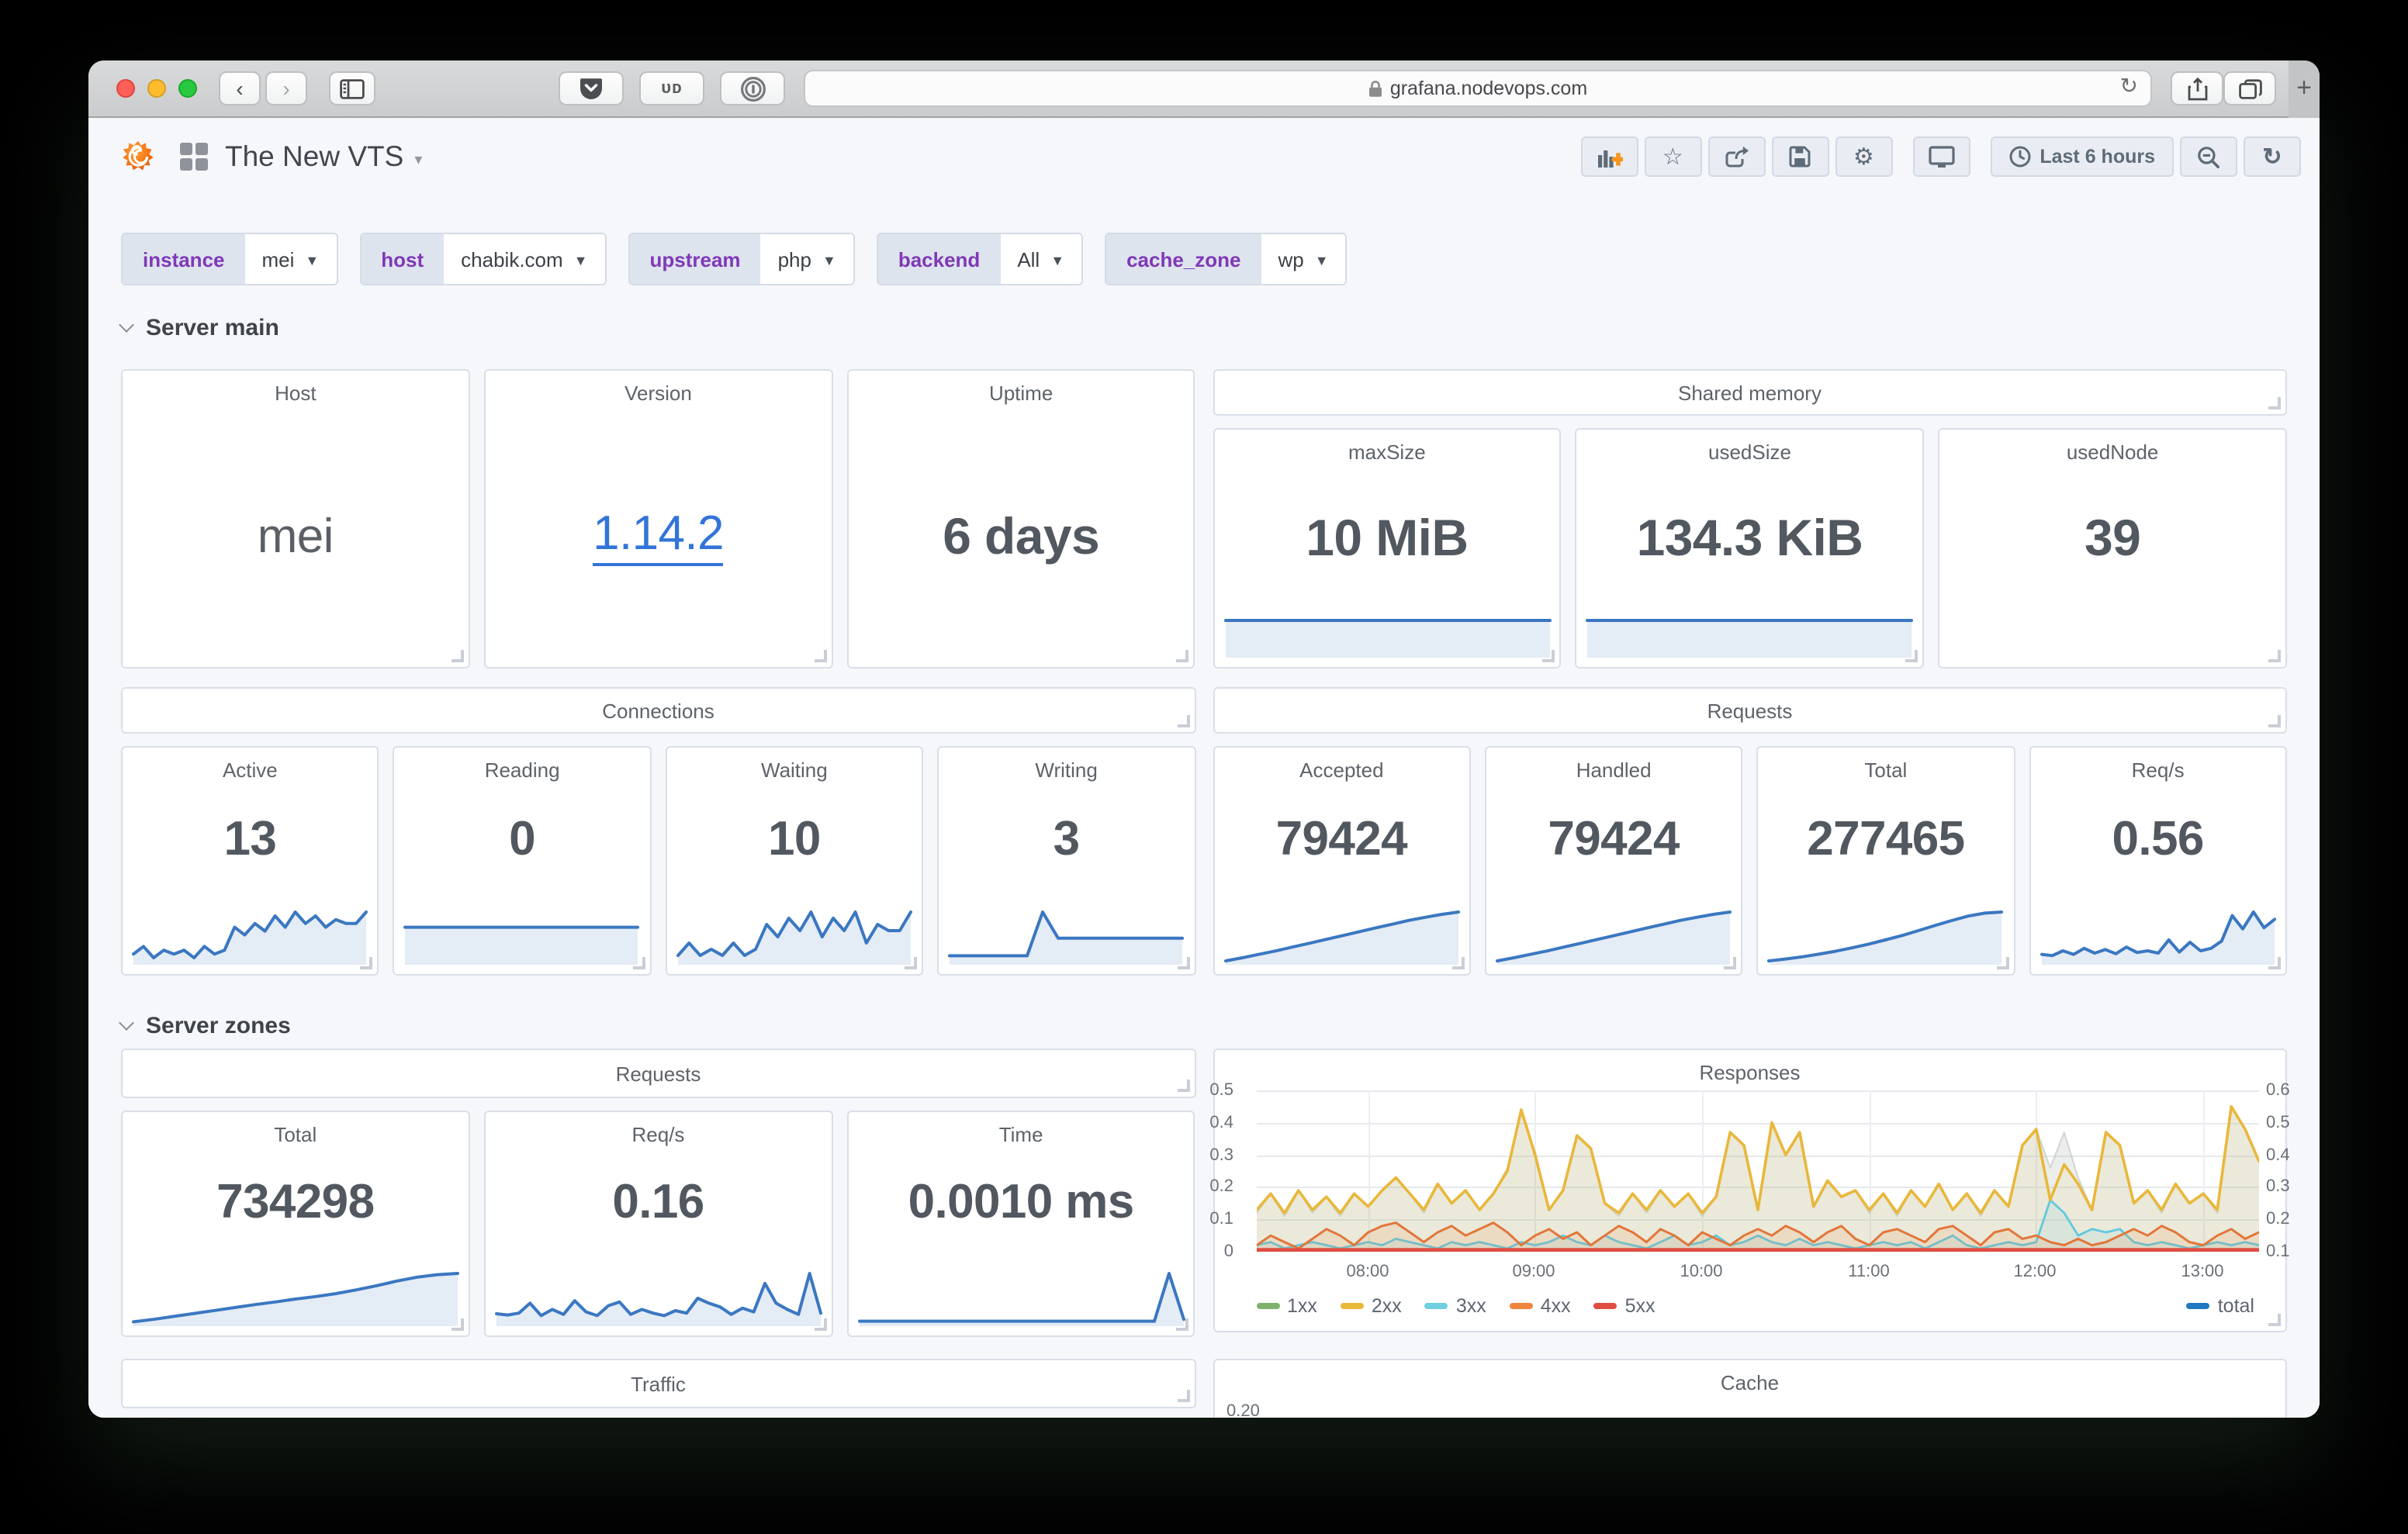  What do you see at coordinates (1750, 1072) in the screenshot?
I see `panel-title: Responses` at bounding box center [1750, 1072].